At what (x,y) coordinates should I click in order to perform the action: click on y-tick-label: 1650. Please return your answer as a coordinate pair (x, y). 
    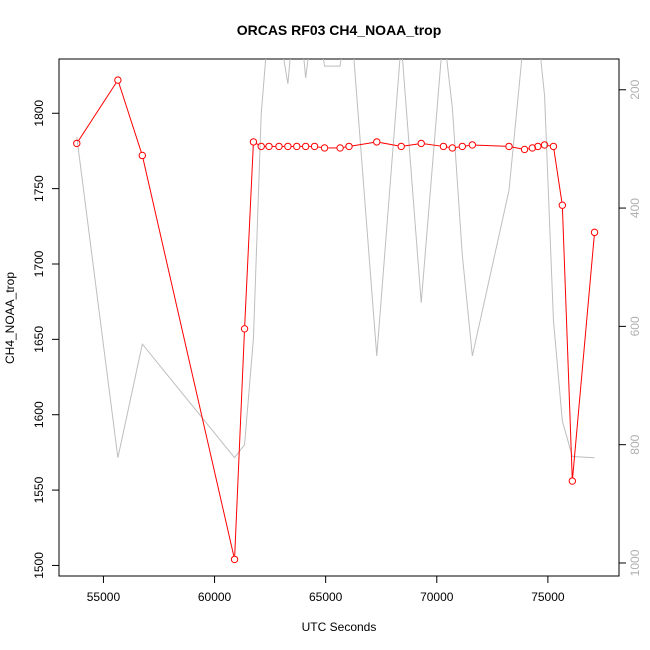
    Looking at the image, I should click on (39, 339).